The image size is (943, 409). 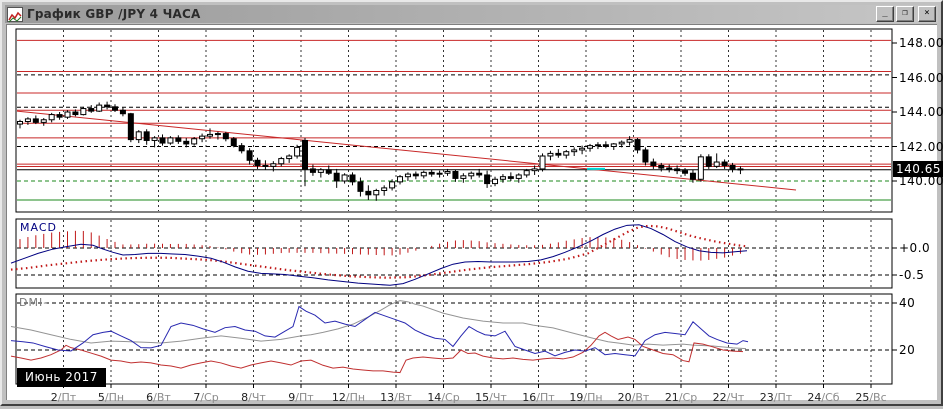 What do you see at coordinates (253, 397) in the screenshot?
I see `date-label: 8/Чт` at bounding box center [253, 397].